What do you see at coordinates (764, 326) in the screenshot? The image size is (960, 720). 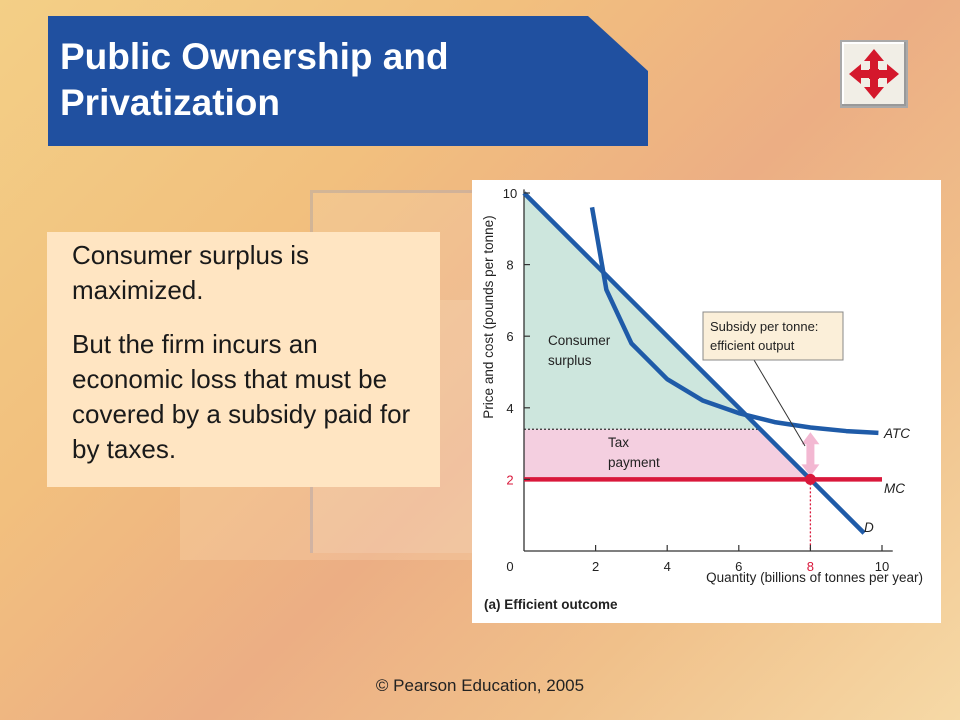 I see `annotation-text-line1: Subsidy per tonne:` at bounding box center [764, 326].